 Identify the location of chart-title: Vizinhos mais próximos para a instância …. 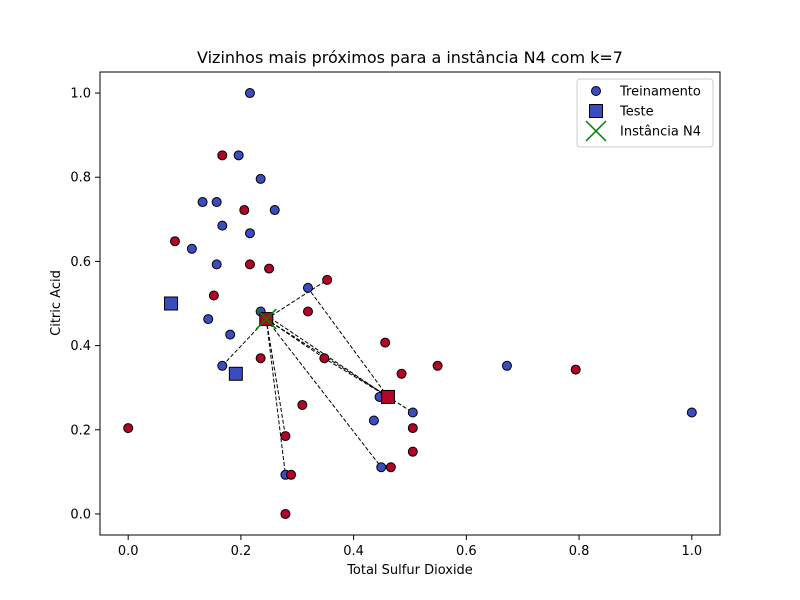
(410, 57).